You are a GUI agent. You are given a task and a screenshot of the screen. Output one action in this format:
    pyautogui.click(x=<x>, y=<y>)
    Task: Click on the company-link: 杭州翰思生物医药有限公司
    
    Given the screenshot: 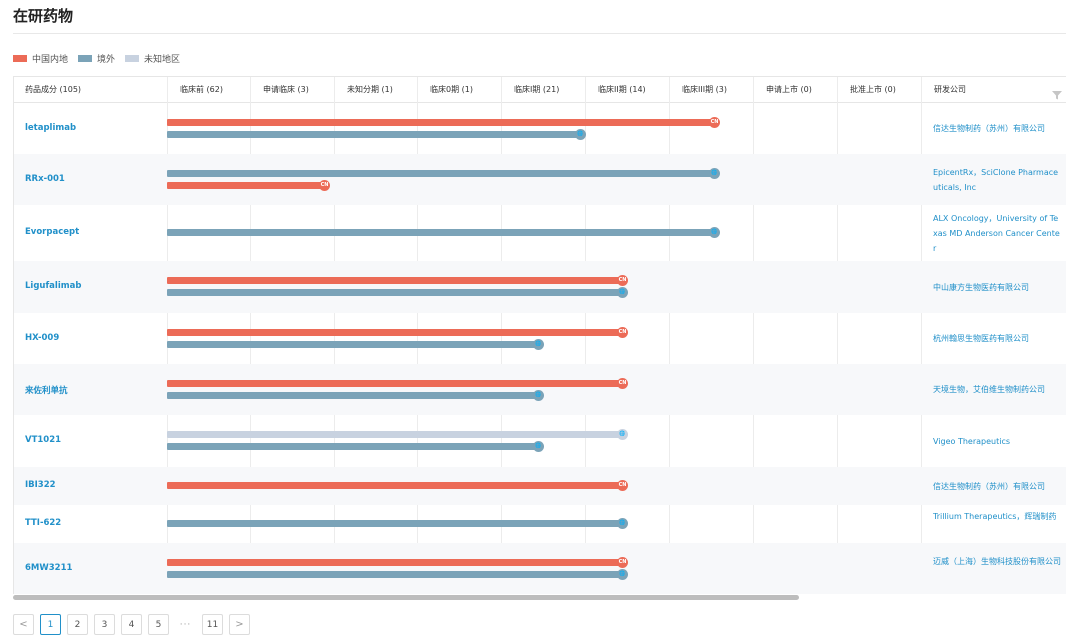 What is the action you would take?
    pyautogui.click(x=981, y=338)
    